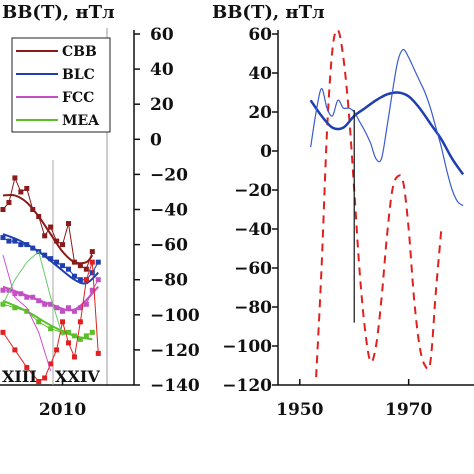 This screenshot has height=474, width=474. I want to click on y-tick-label: 60, so click(162, 35).